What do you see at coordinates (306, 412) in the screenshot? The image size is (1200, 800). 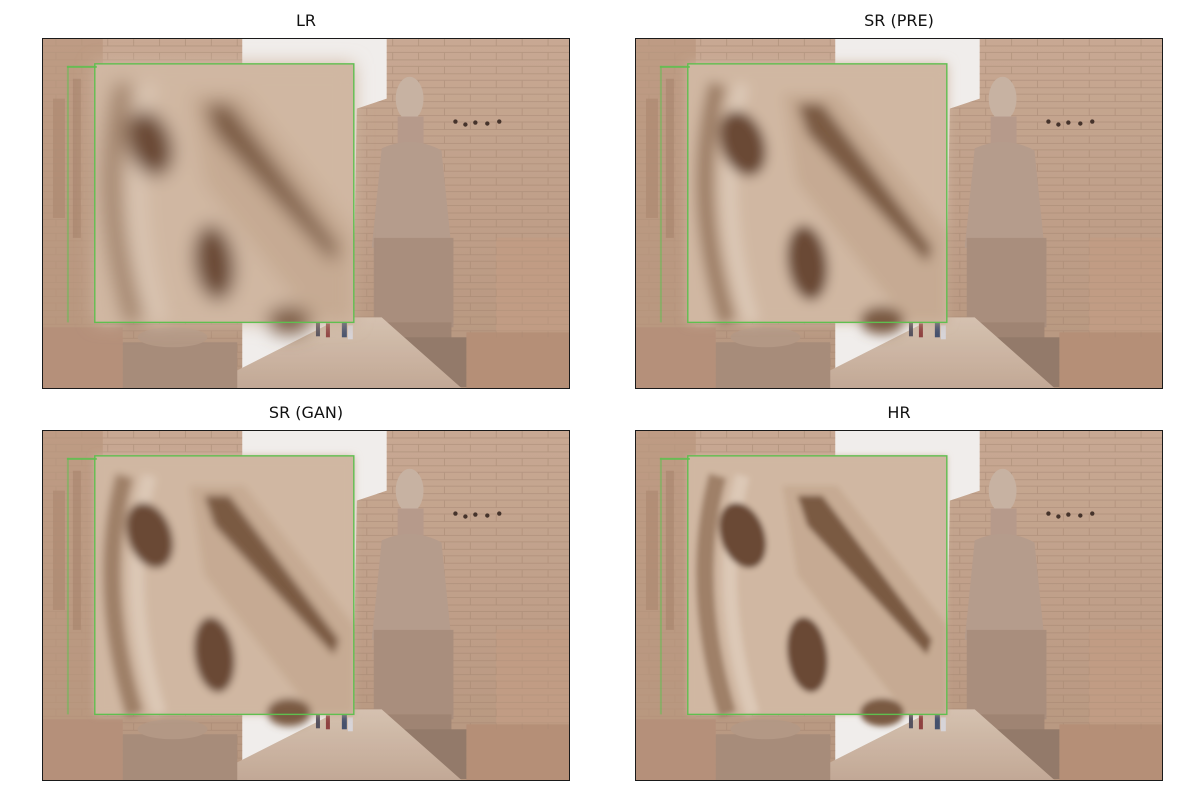 I see `panel-title: SR (GAN)` at bounding box center [306, 412].